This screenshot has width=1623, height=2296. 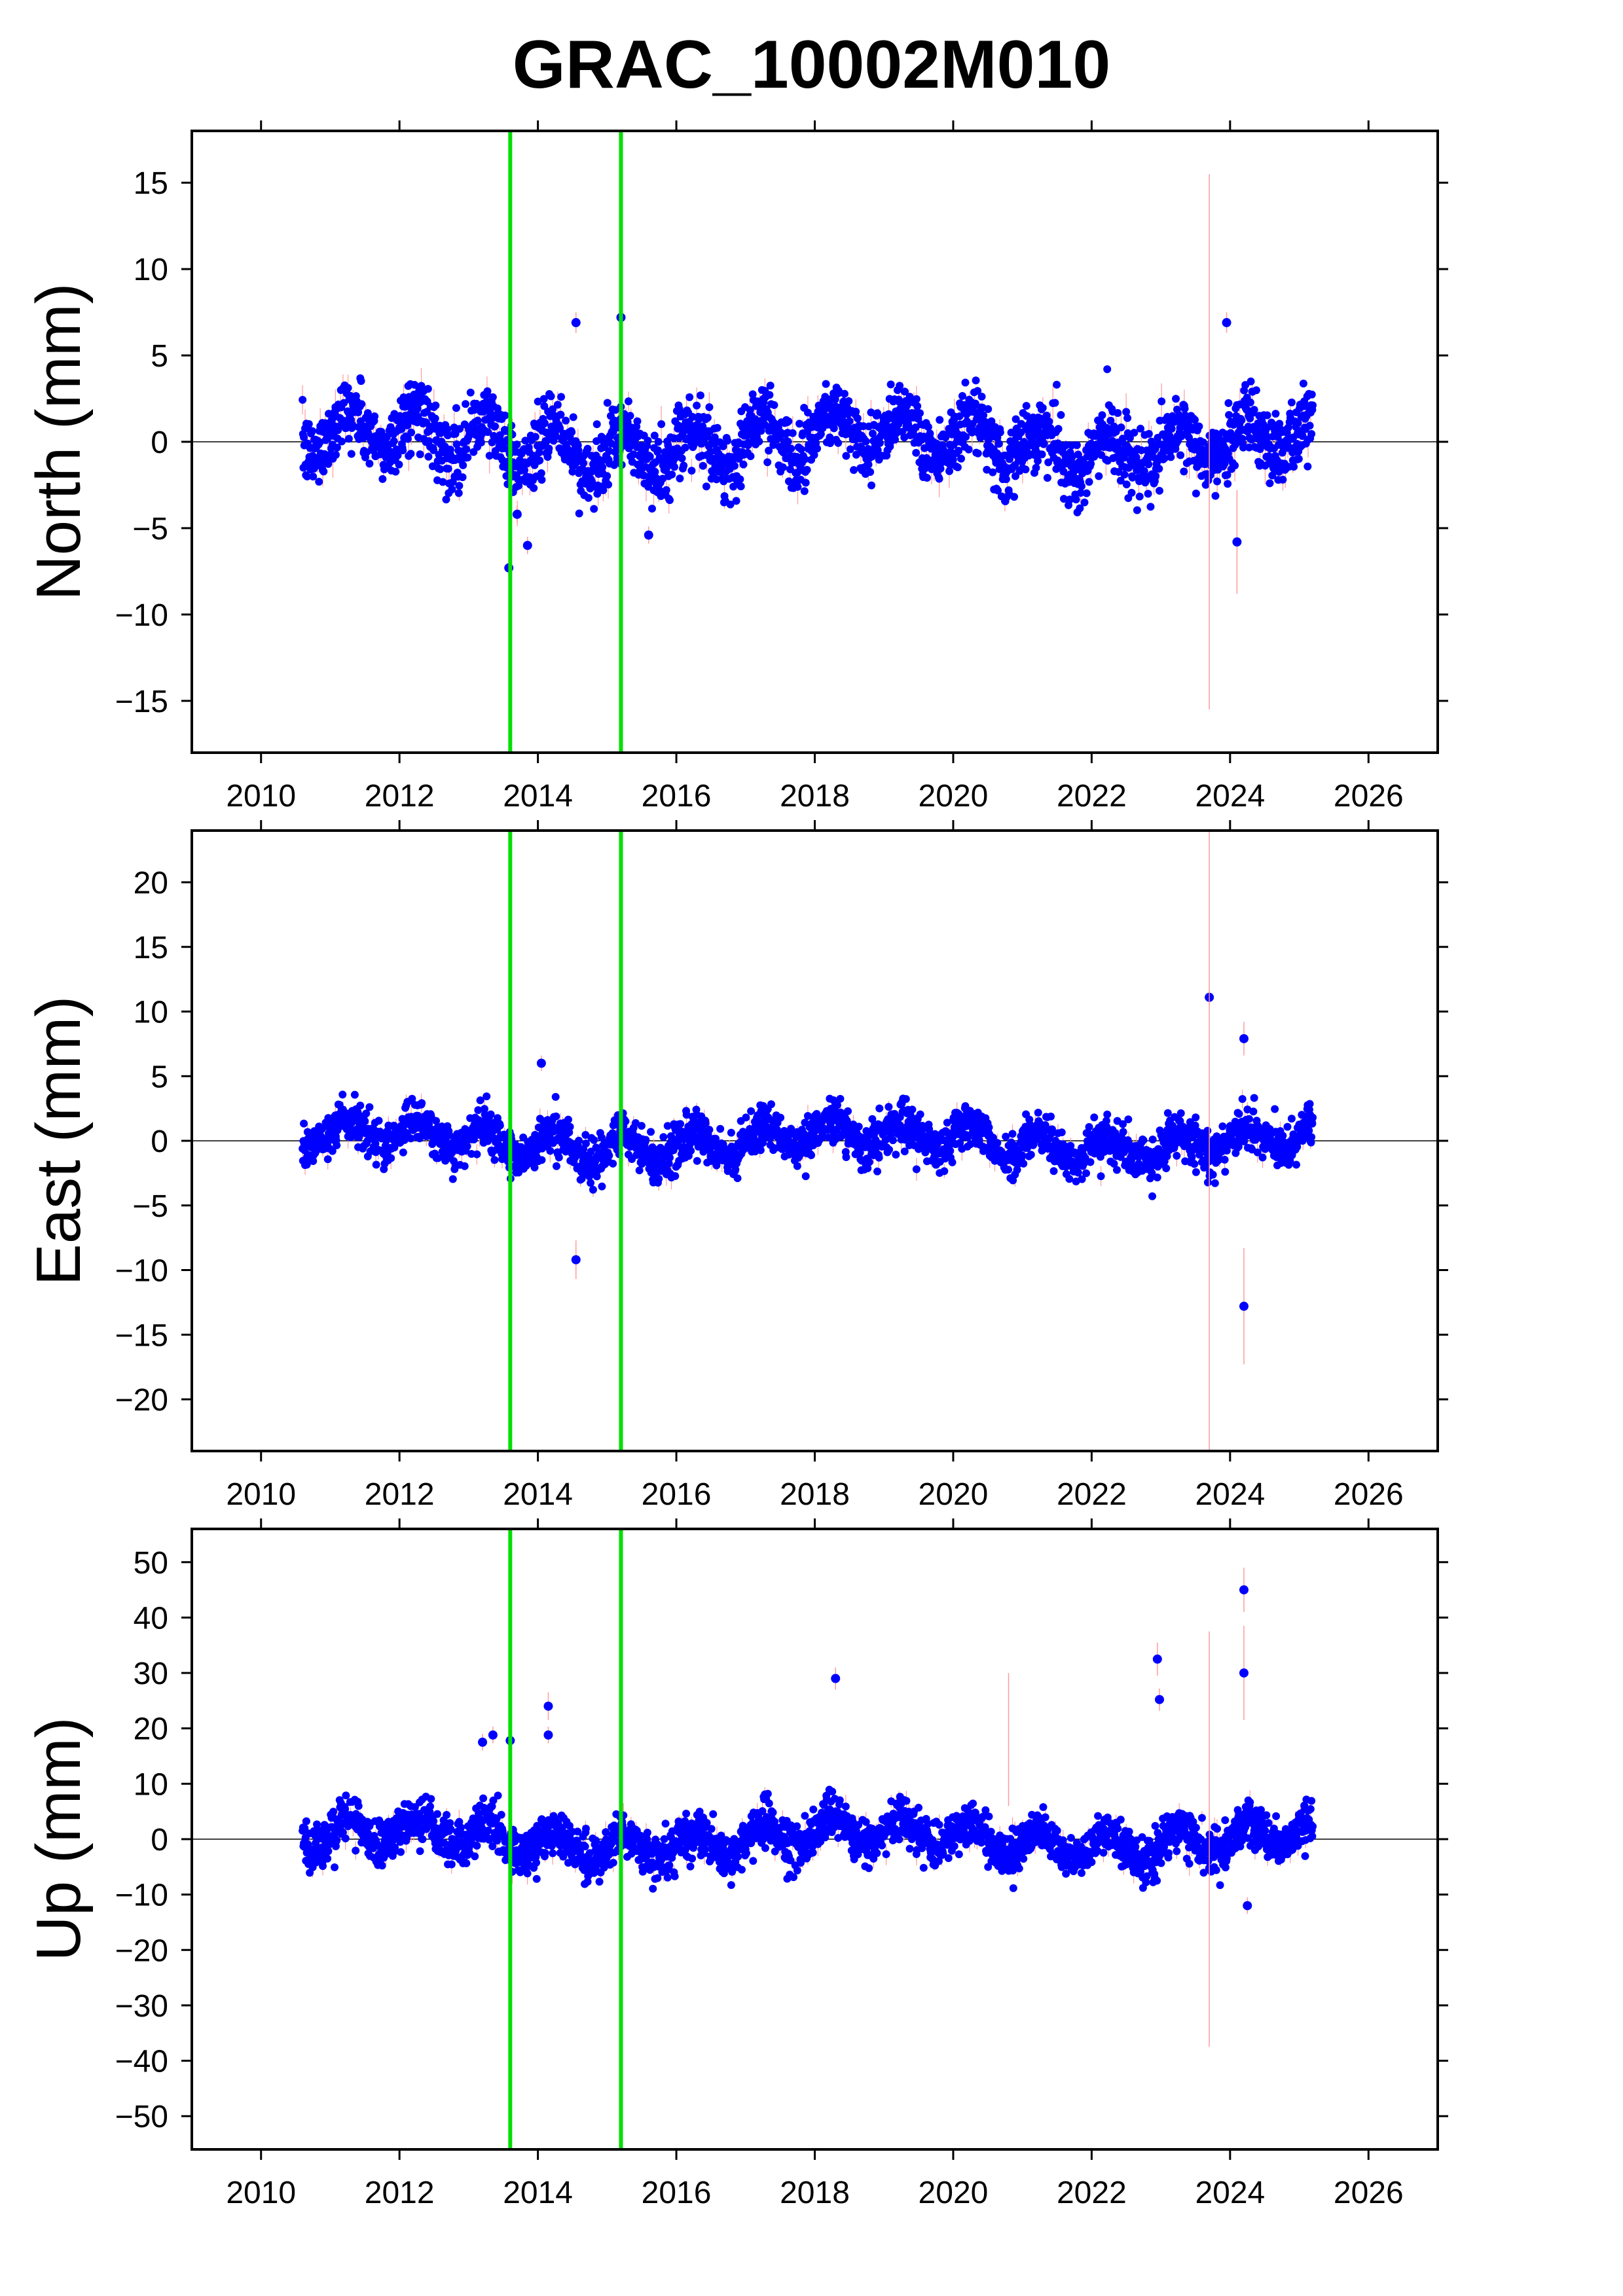 What do you see at coordinates (815, 796) in the screenshot?
I see `x-tick-label: 2018` at bounding box center [815, 796].